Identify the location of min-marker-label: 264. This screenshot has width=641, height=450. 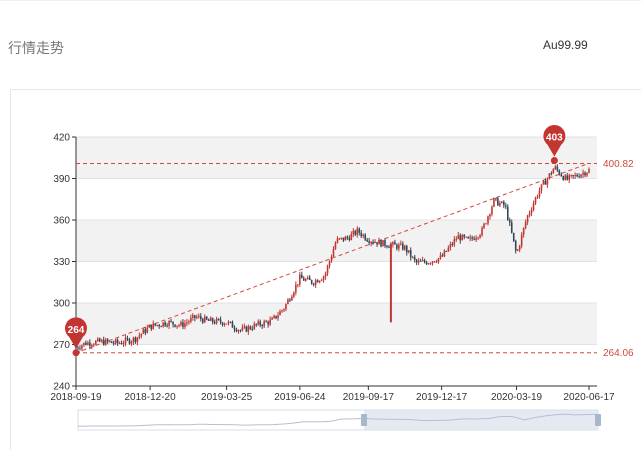
(76, 330).